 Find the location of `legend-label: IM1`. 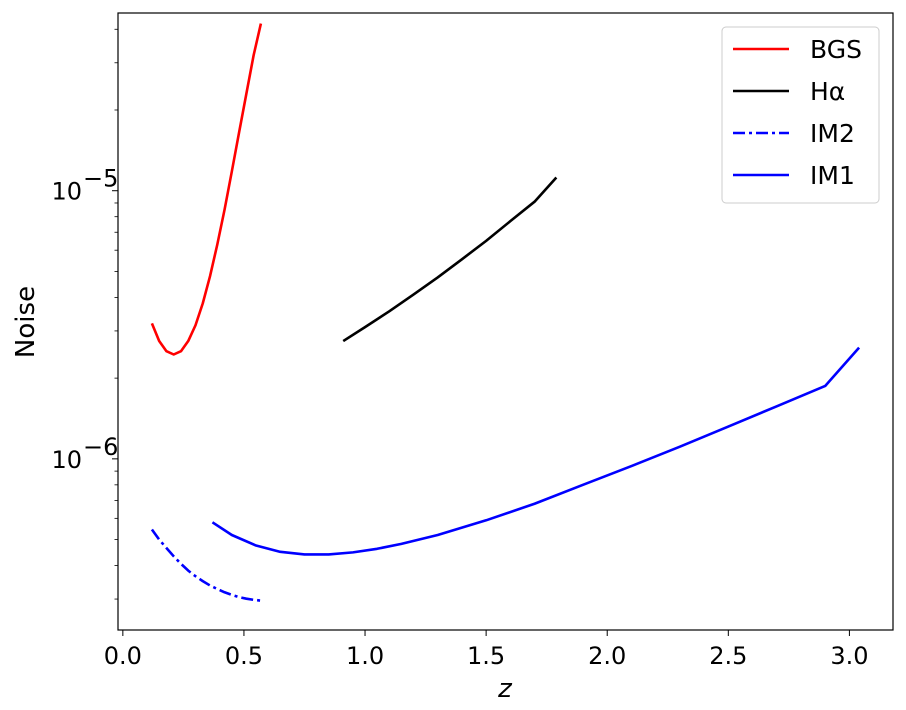

legend-label: IM1 is located at coordinates (832, 175).